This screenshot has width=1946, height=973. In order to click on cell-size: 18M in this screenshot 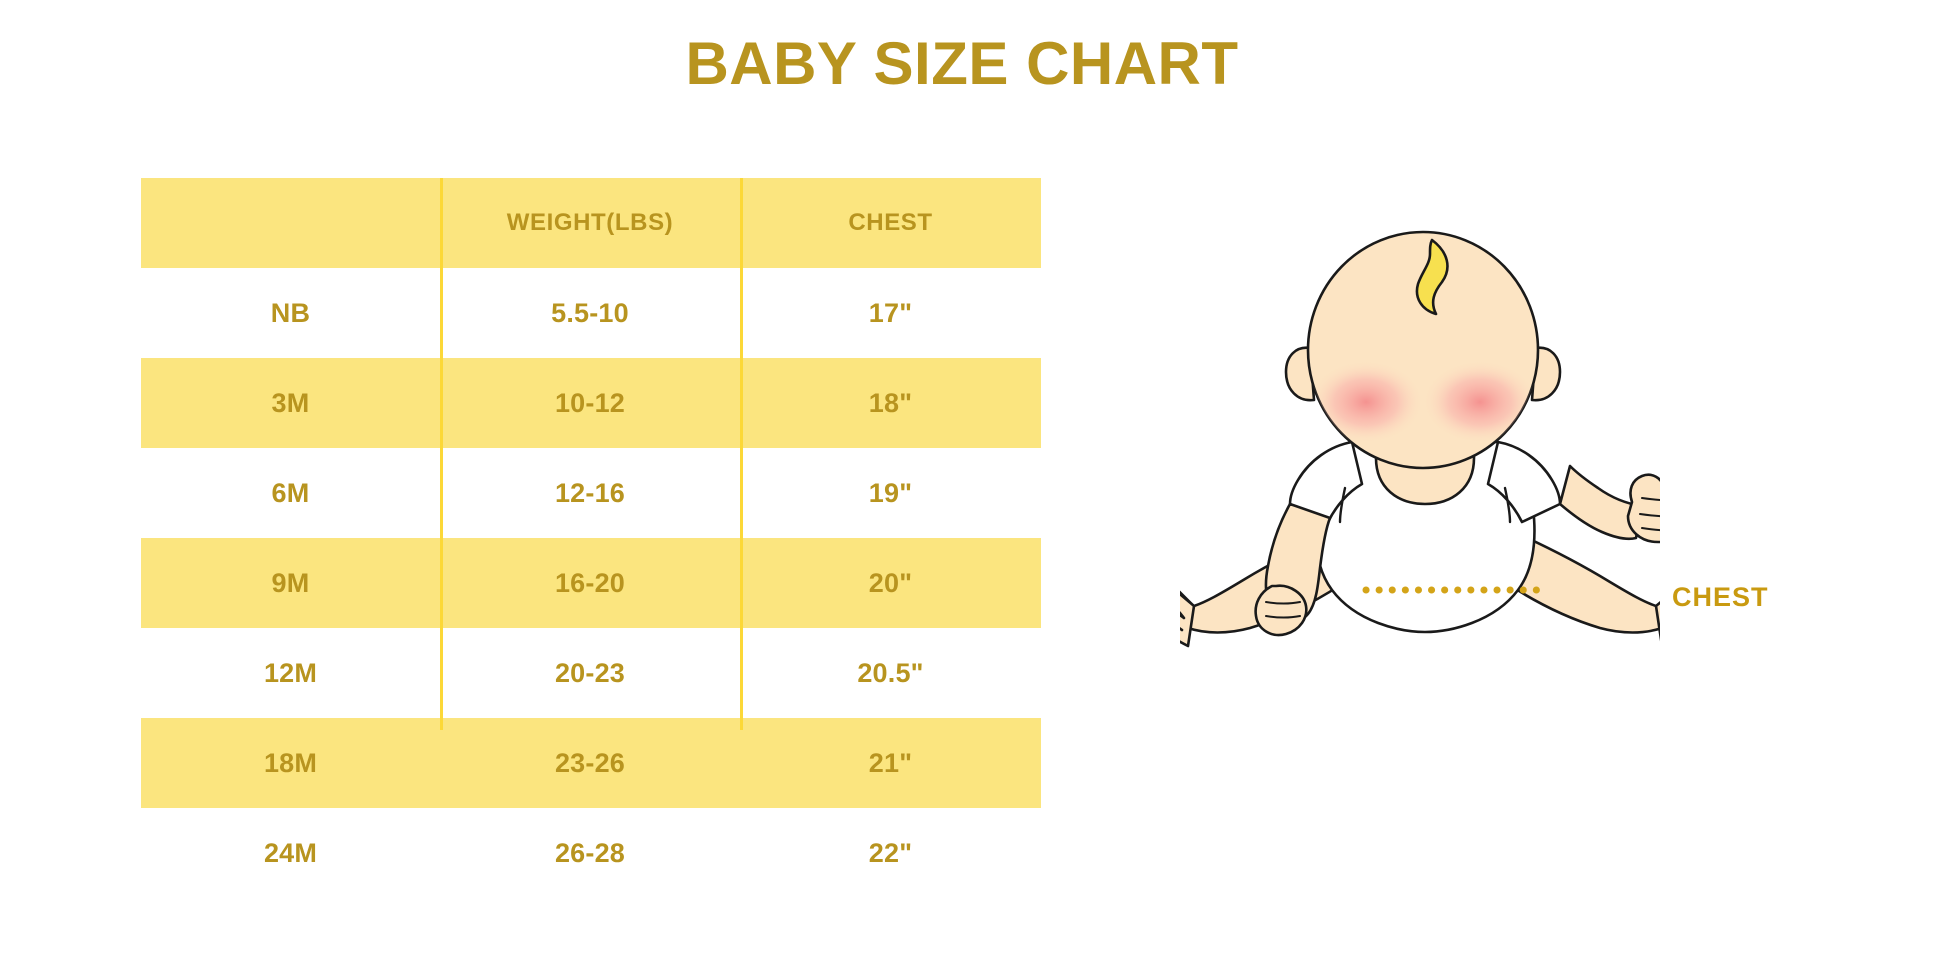, I will do `click(290, 762)`.